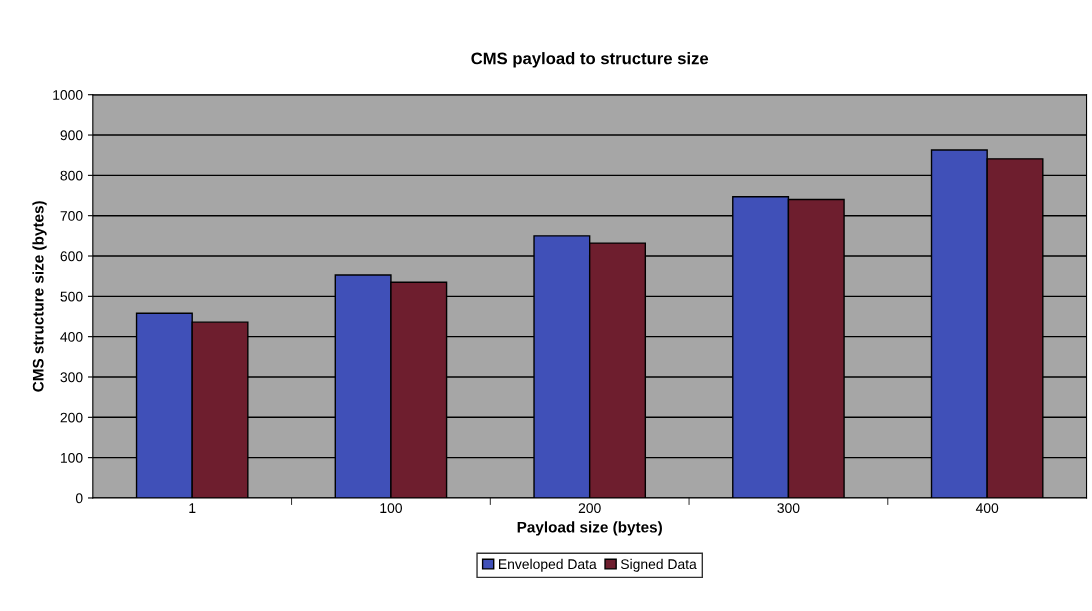 Image resolution: width=1092 pixels, height=611 pixels. I want to click on y-tick-label: 1000, so click(68, 95).